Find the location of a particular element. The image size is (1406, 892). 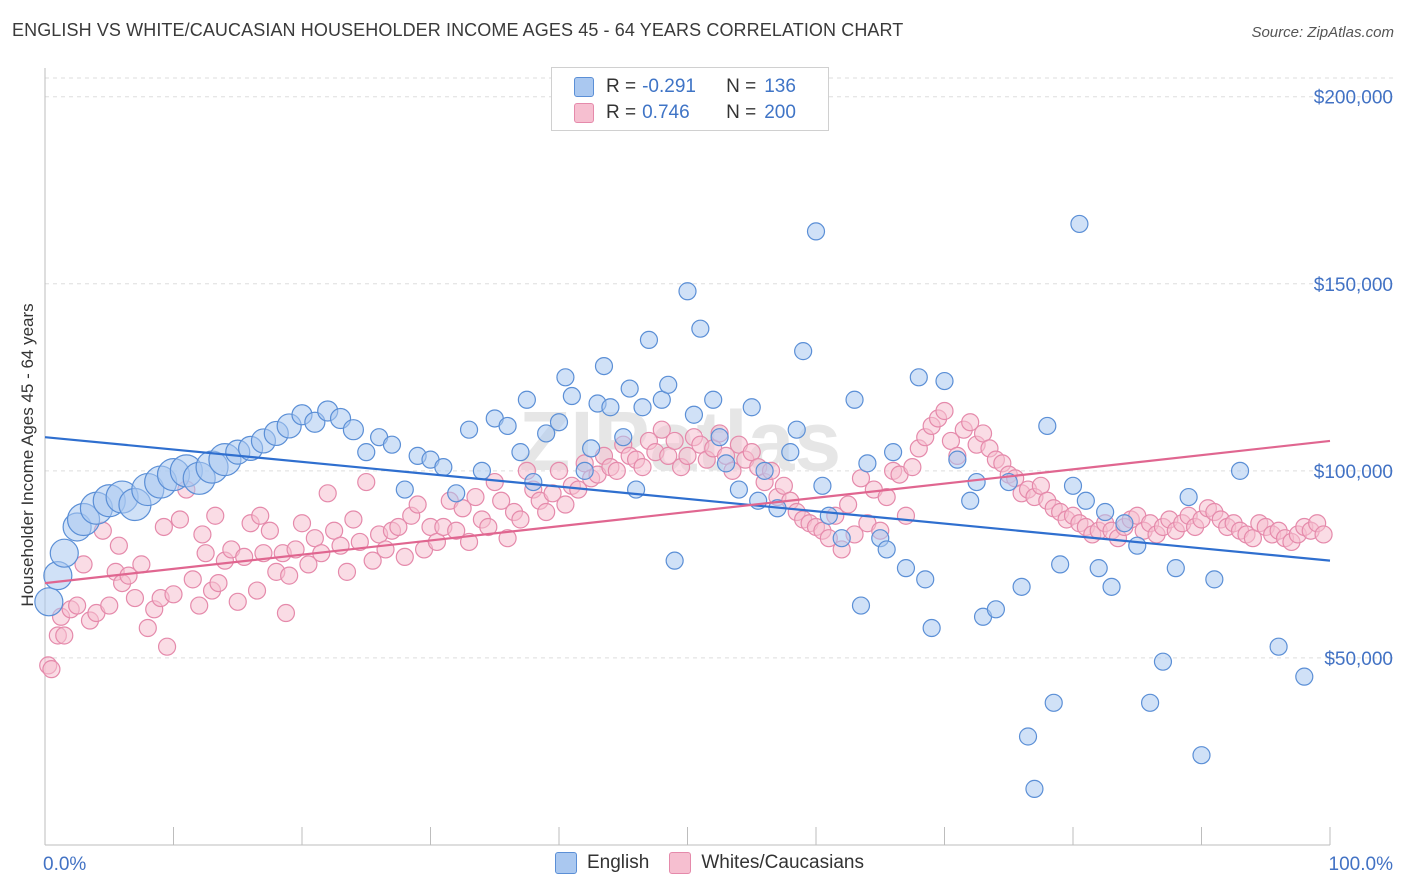

legend-row-english: R = -0.291 N = 136 is located at coordinates (685, 87).